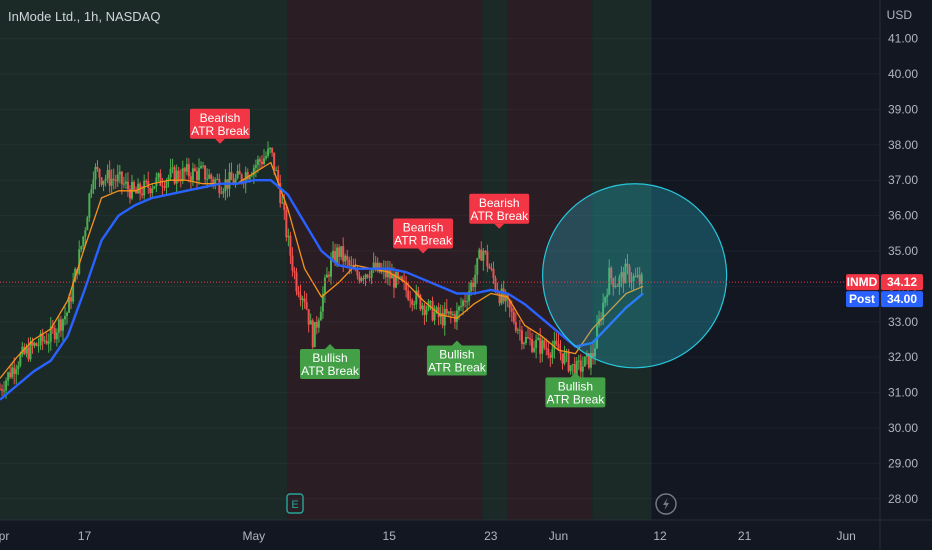  I want to click on lightning-icon, so click(666, 504).